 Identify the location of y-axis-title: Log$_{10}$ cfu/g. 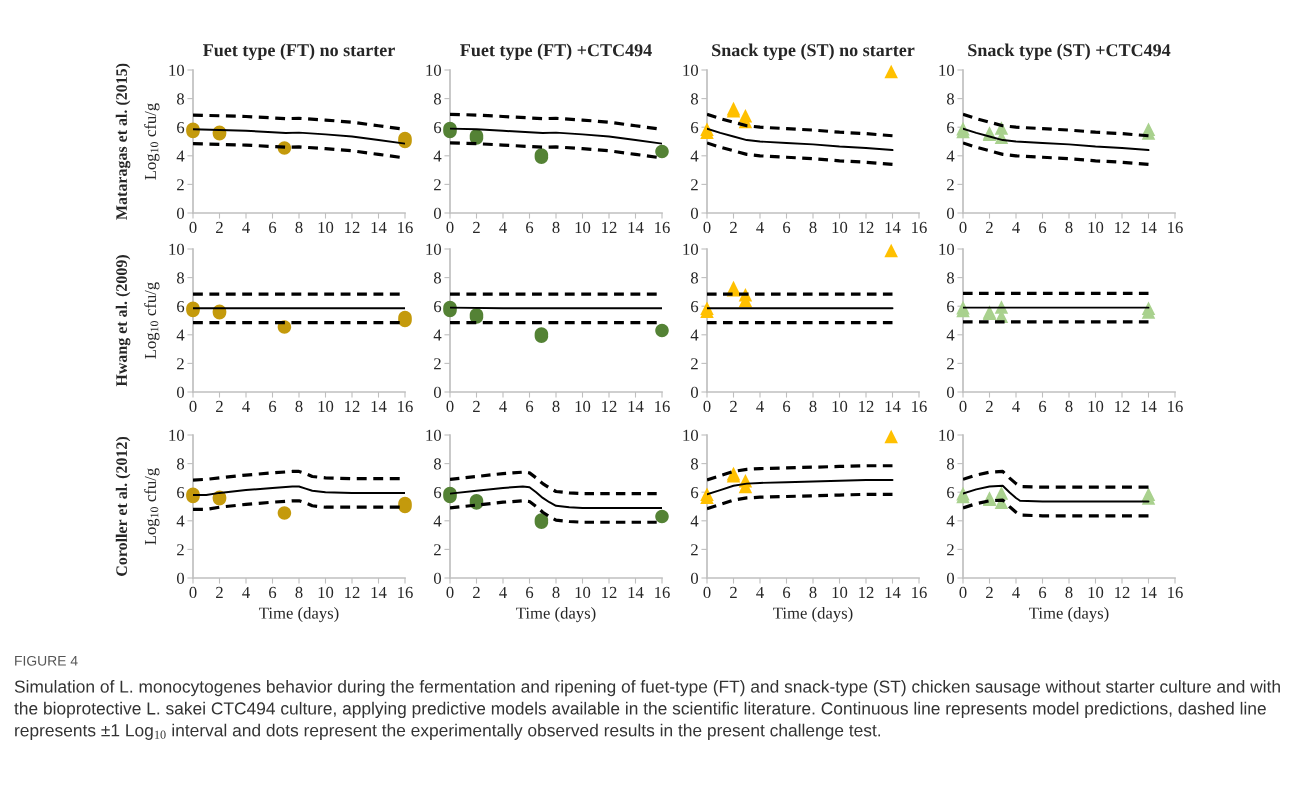
(152, 141).